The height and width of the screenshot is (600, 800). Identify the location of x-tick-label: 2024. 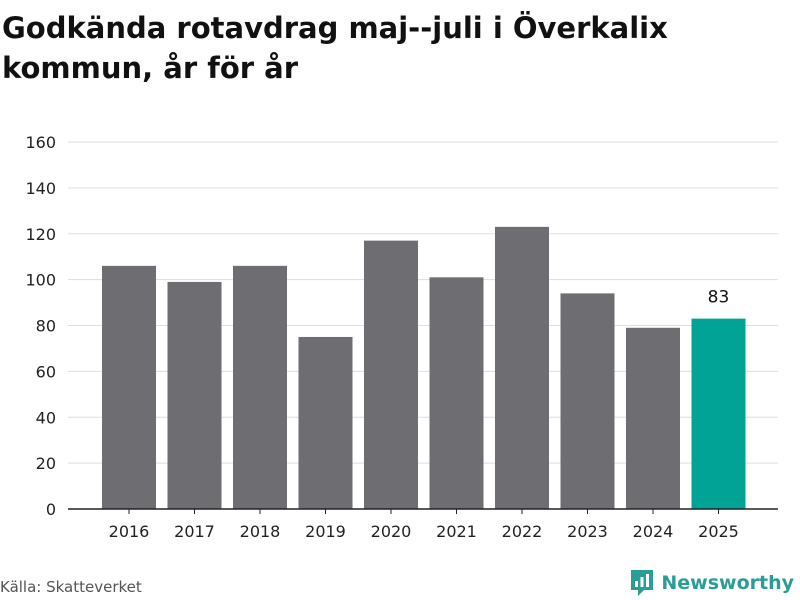
(653, 531).